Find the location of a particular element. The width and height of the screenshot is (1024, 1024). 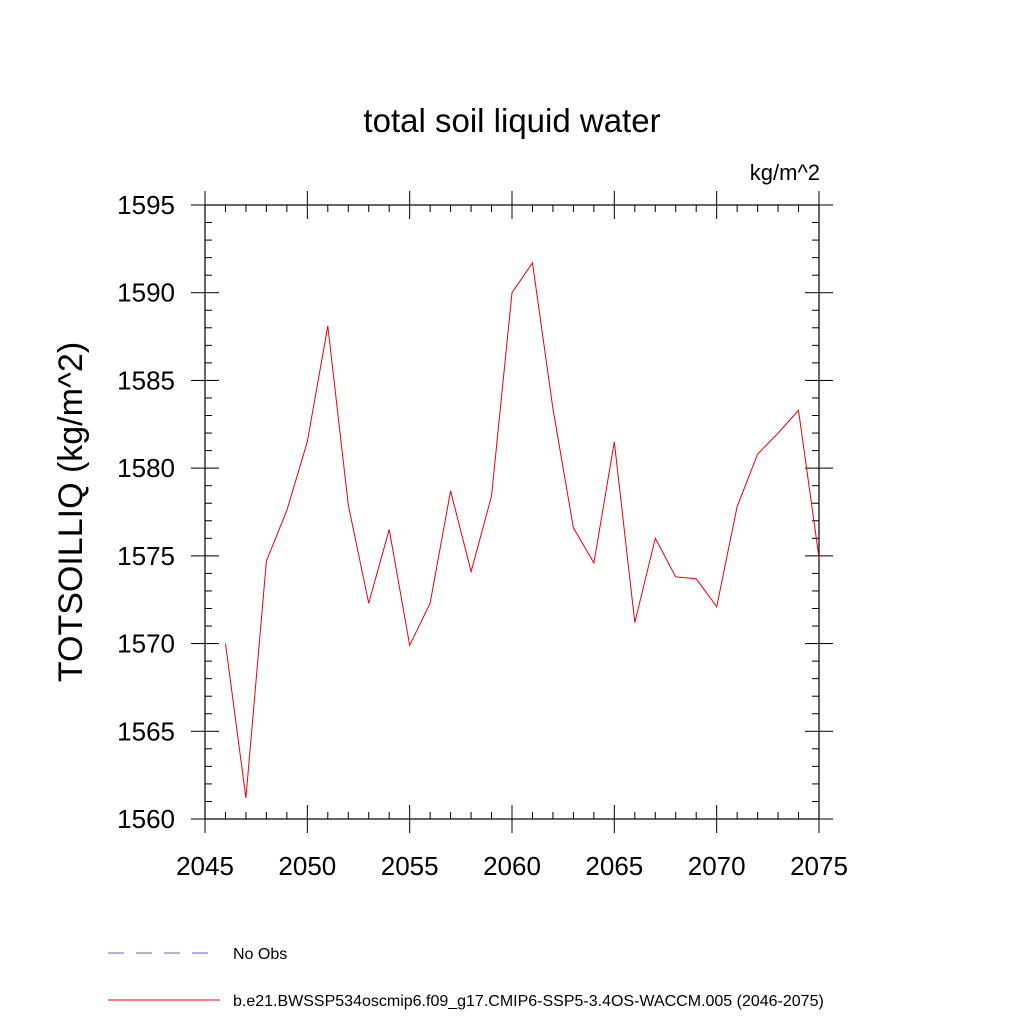

y-axis-label: TOTSOILLIQ (kg/m^2) is located at coordinates (71, 512).